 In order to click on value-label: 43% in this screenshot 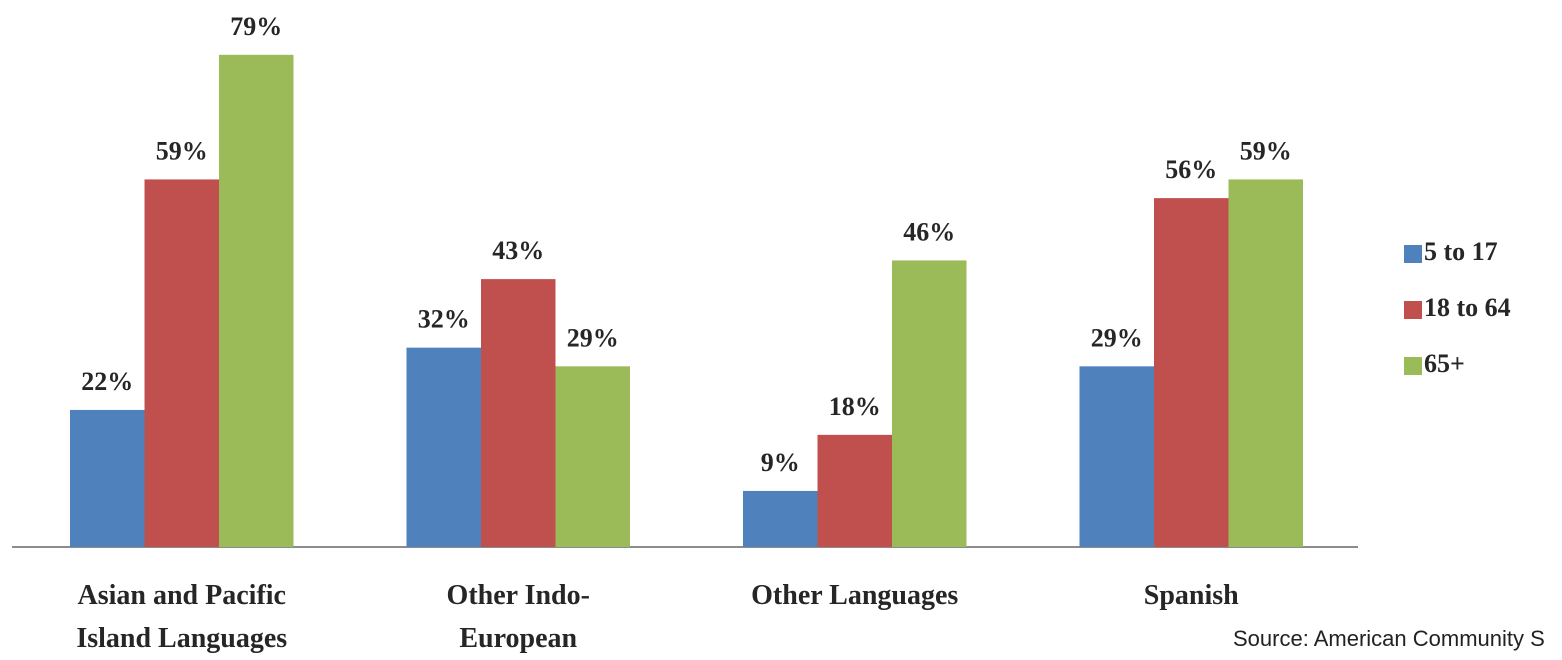, I will do `click(518, 250)`.